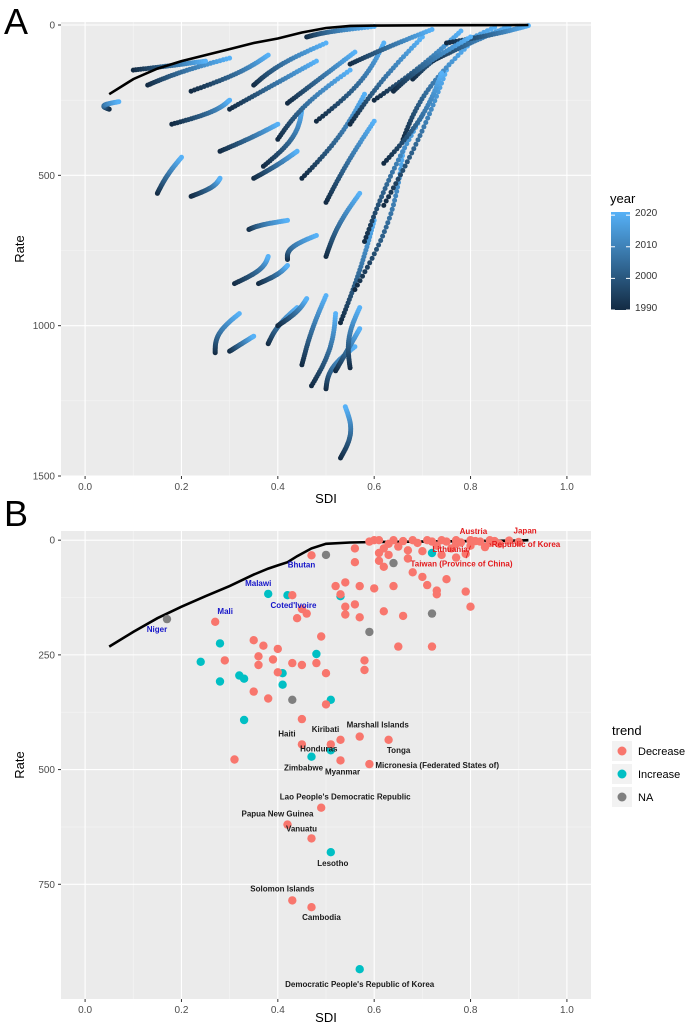 The width and height of the screenshot is (685, 1027). Describe the element at coordinates (167, 619) in the screenshot. I see `point-niger` at that location.